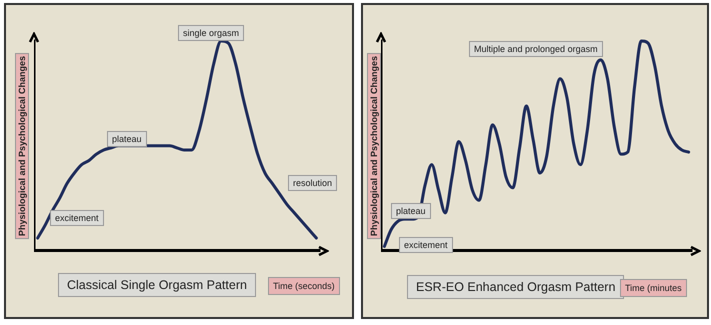 This screenshot has width=711, height=325. Describe the element at coordinates (313, 183) in the screenshot. I see `annotation: resolution` at that location.